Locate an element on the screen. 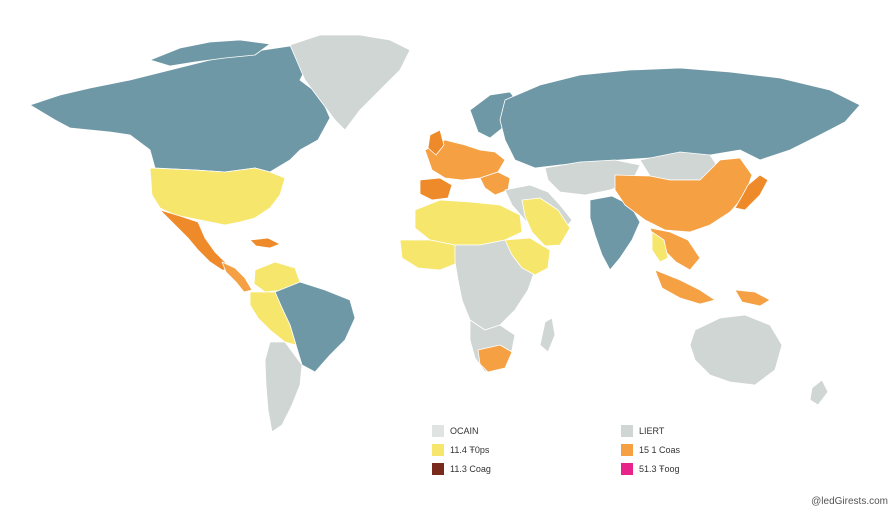 The image size is (896, 512). legend-item: LIERT is located at coordinates (650, 431).